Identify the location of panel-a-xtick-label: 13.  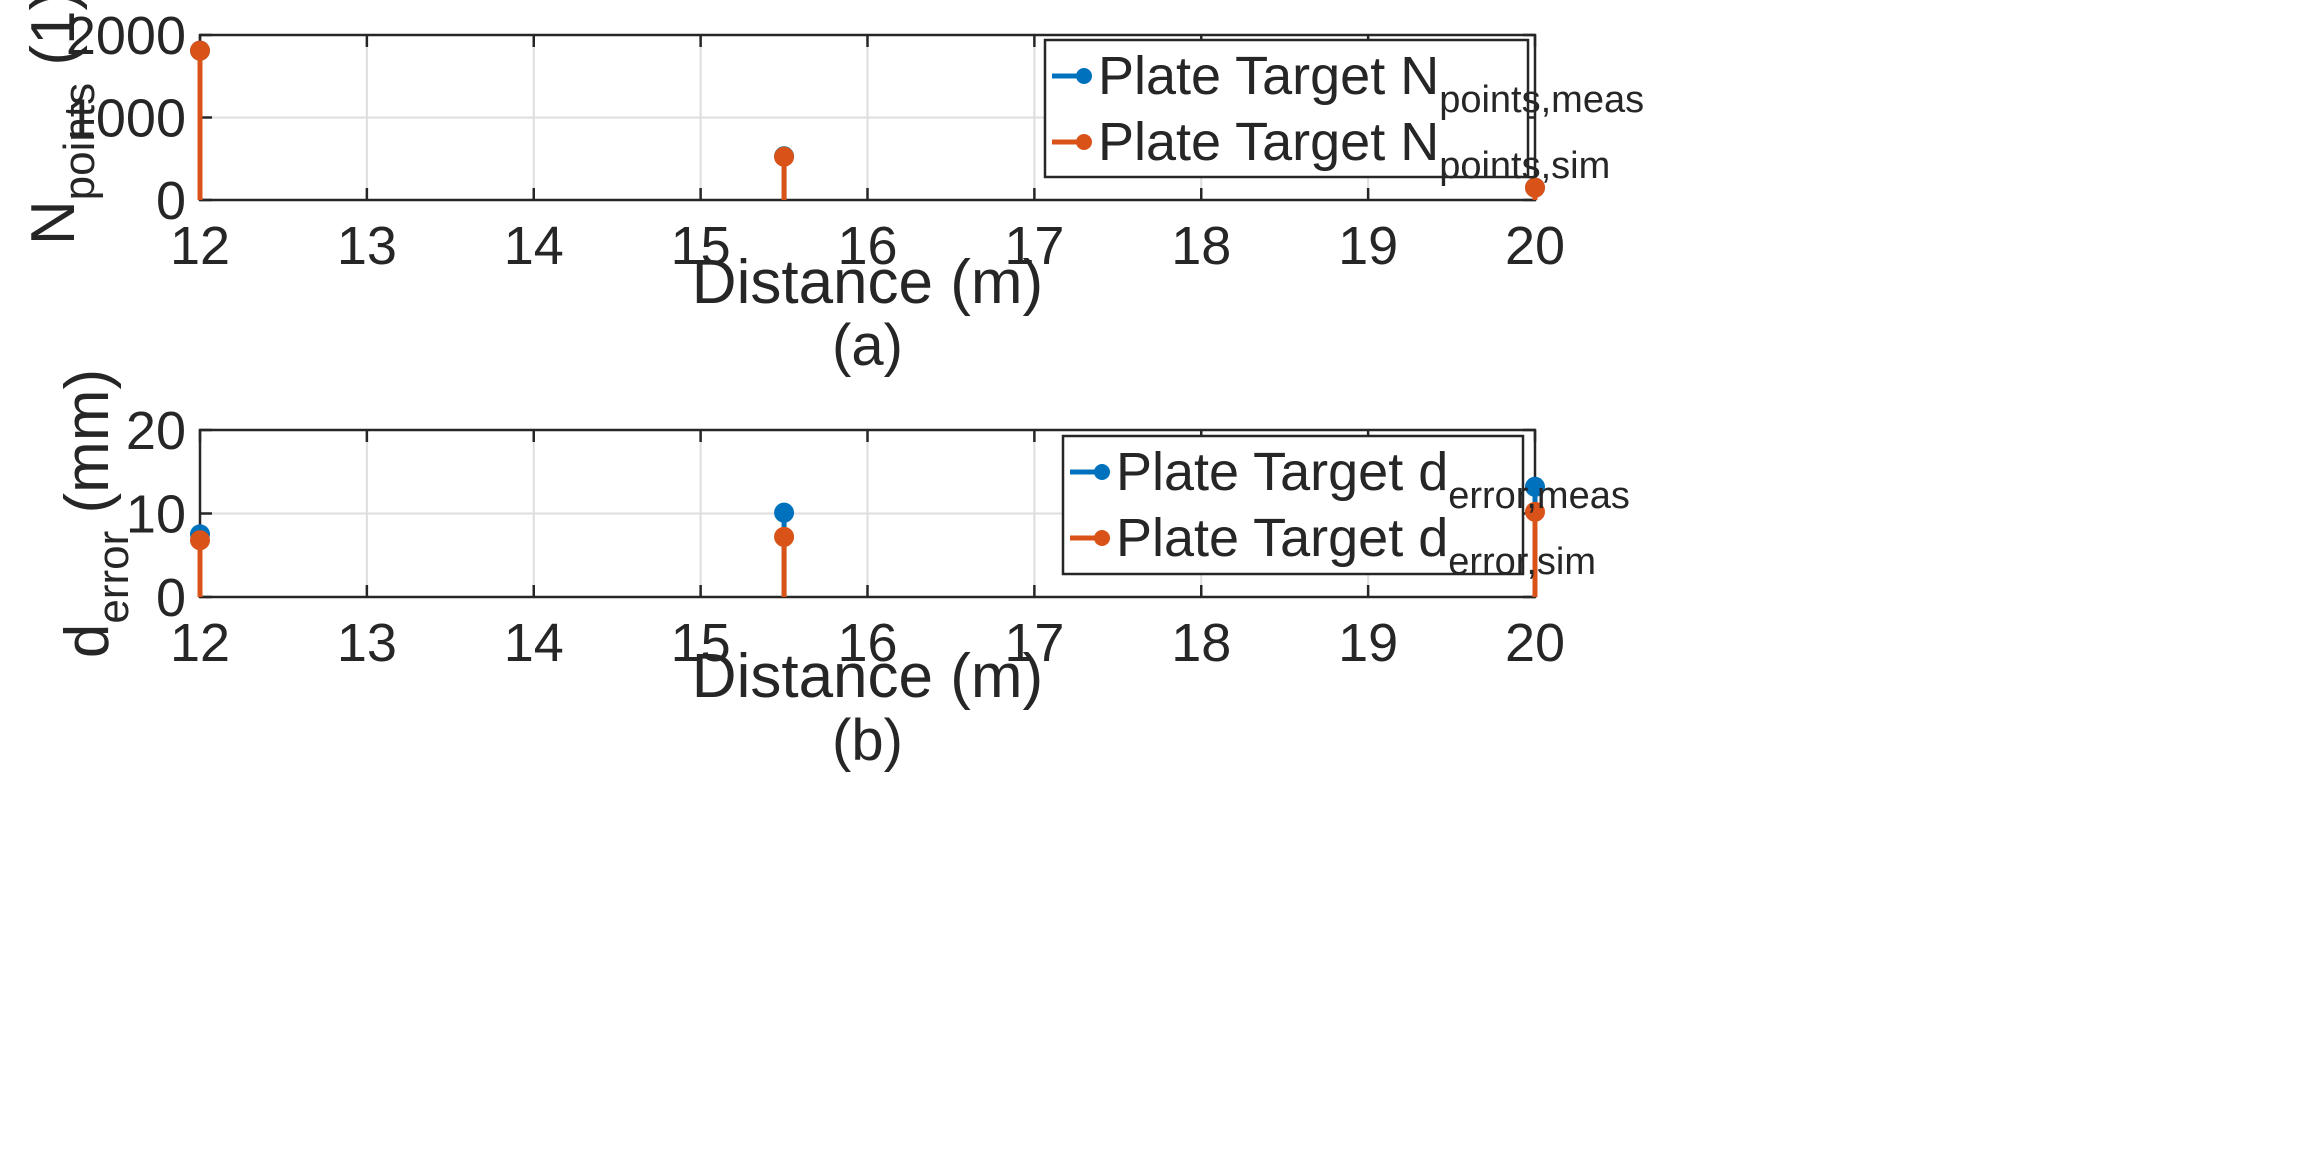
(367, 246).